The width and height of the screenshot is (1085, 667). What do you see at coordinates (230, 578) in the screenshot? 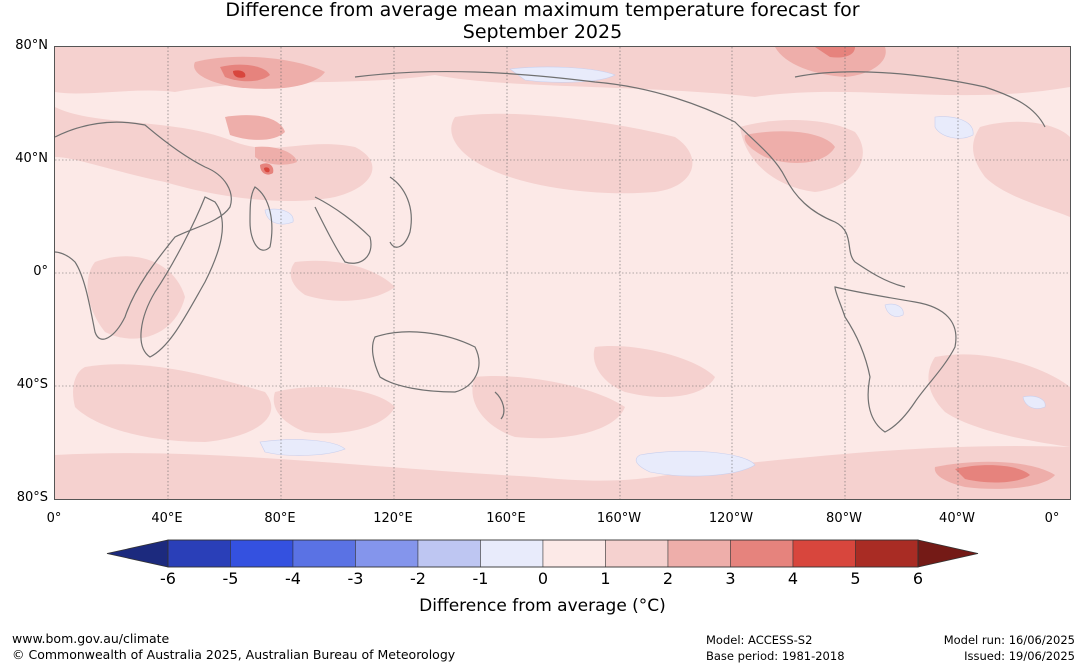
I see `colorbar-tick-label: -5` at bounding box center [230, 578].